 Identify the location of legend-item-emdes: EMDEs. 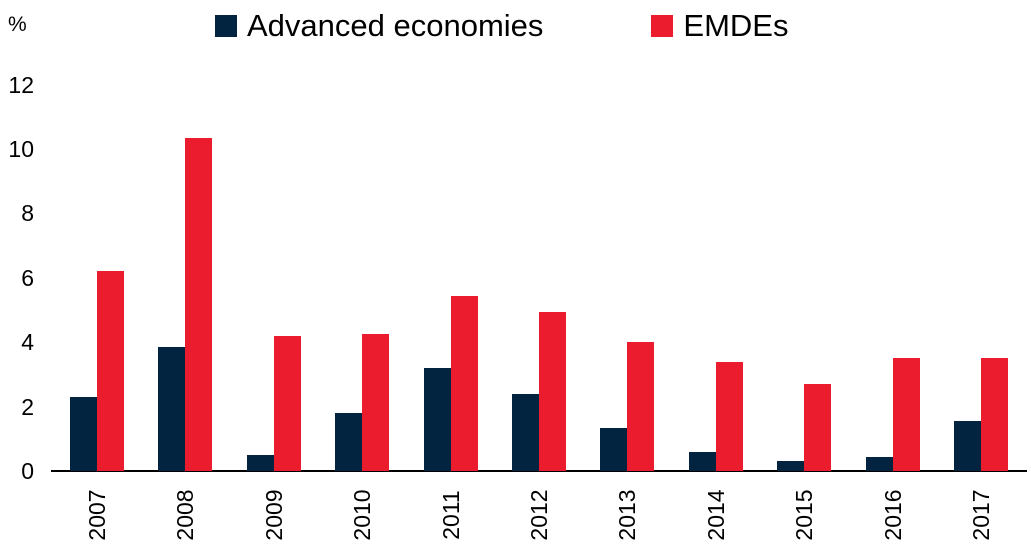
(720, 26).